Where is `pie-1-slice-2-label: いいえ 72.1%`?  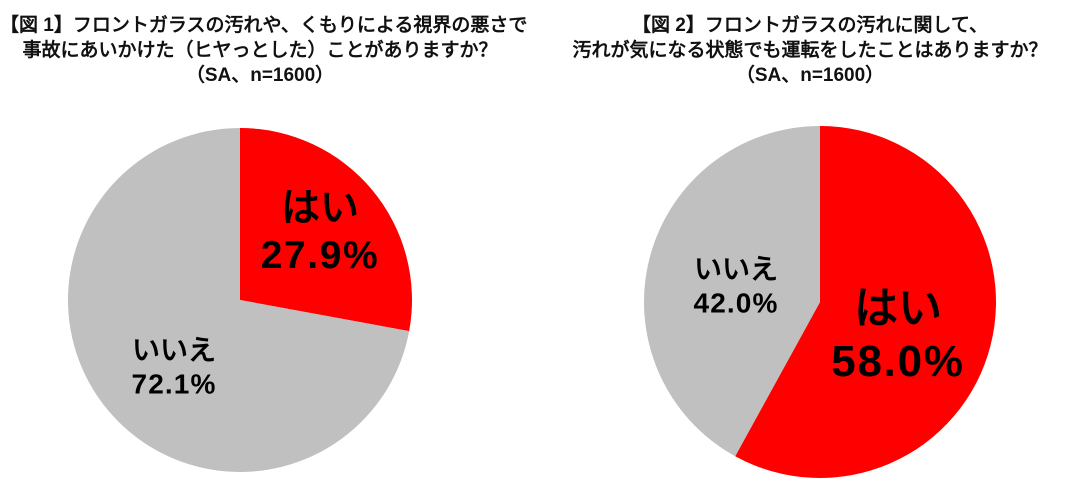
pie-1-slice-2-label: いいえ 72.1% is located at coordinates (174, 366).